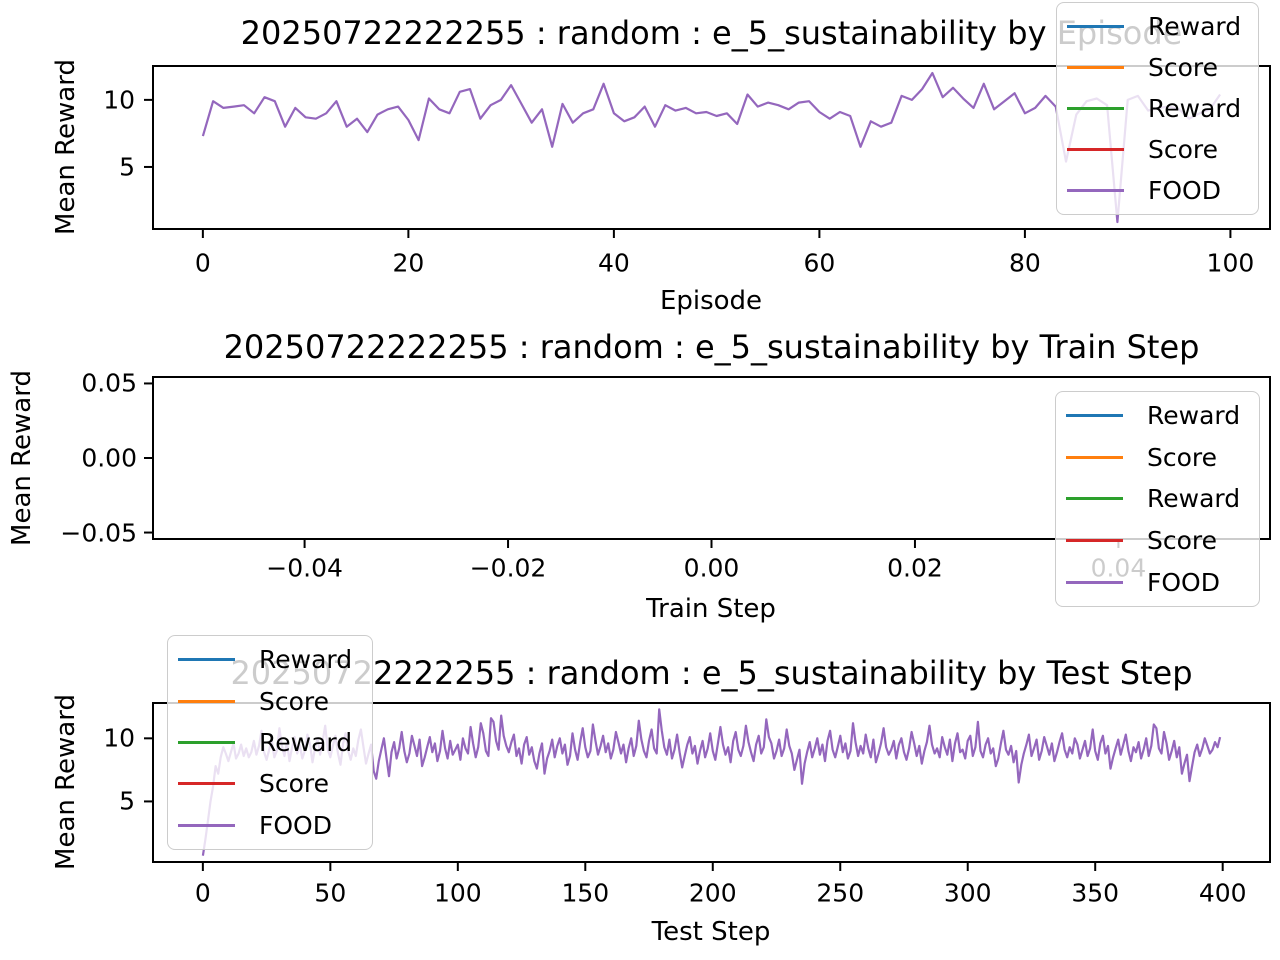 The image size is (1280, 960). Describe the element at coordinates (819, 263) in the screenshot. I see `x-tick-label: 60` at that location.